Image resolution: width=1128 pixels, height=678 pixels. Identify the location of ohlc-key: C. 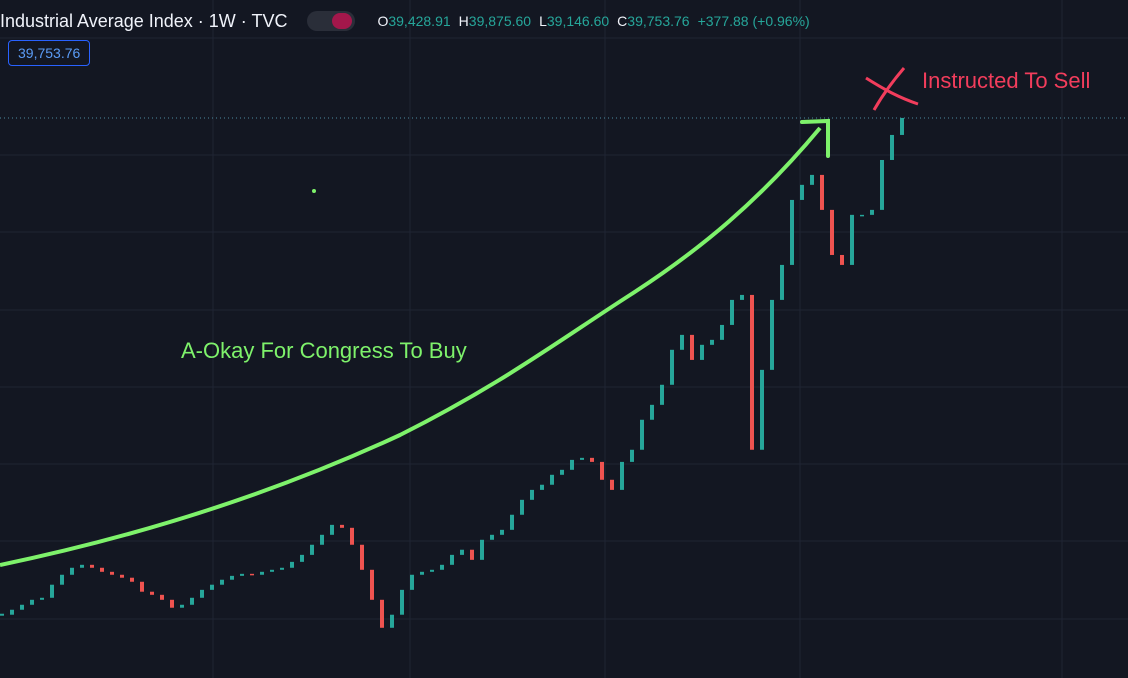
(622, 21).